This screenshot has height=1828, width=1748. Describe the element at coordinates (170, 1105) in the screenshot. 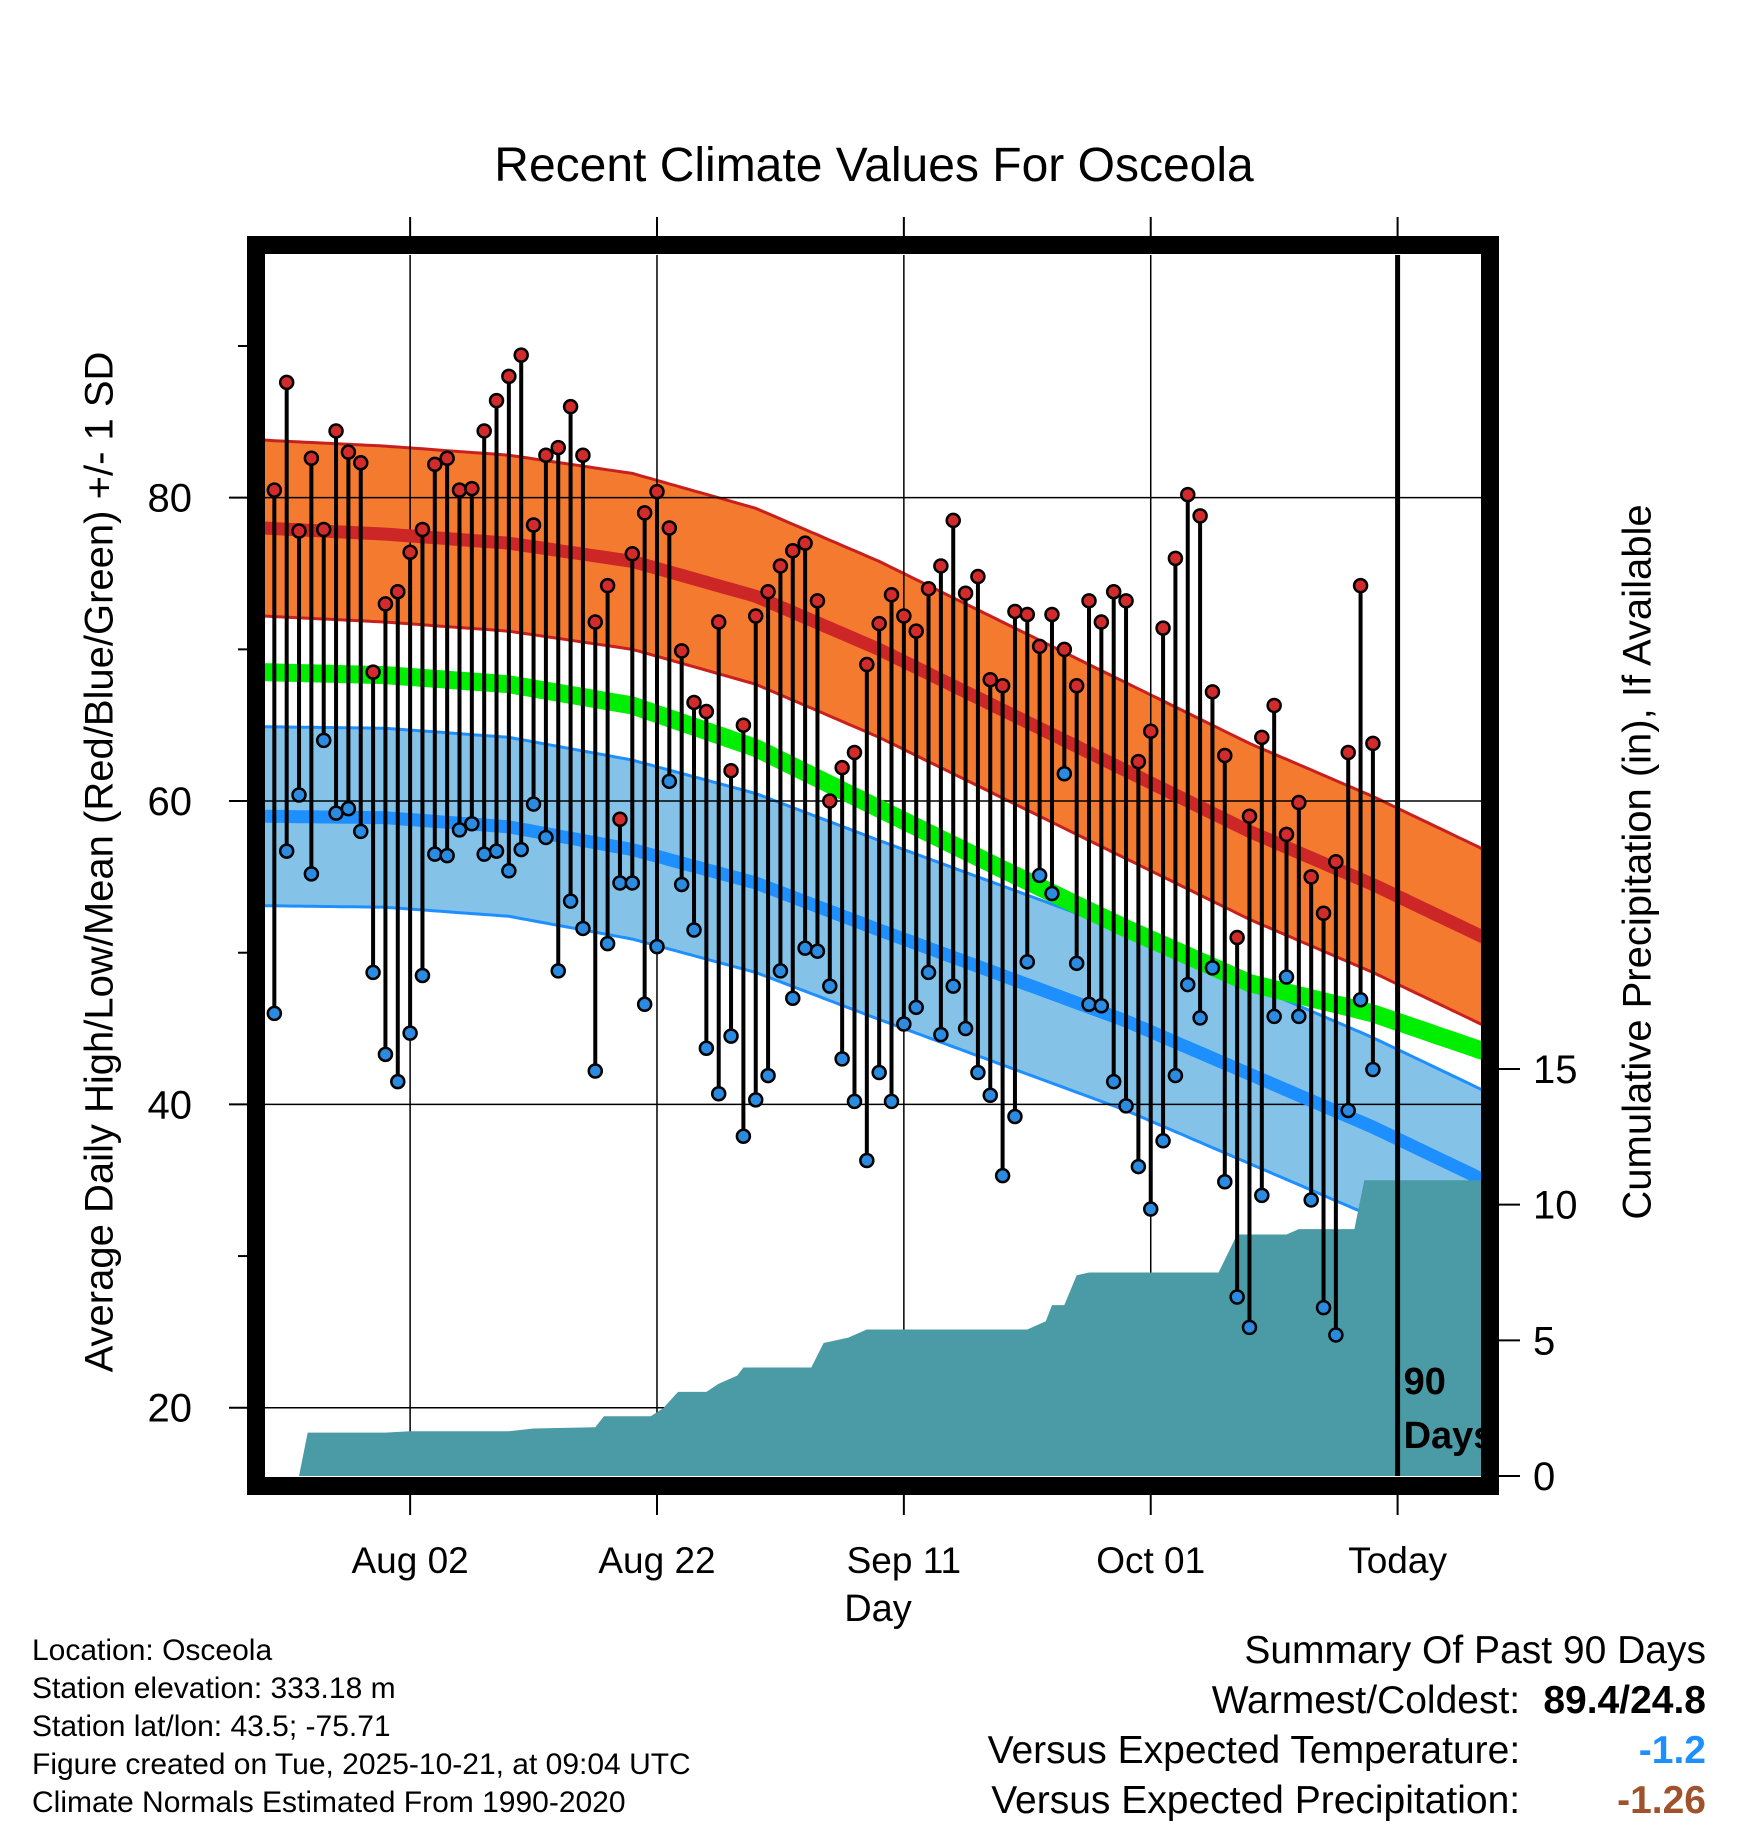

I see `y-tick-label: 40` at that location.